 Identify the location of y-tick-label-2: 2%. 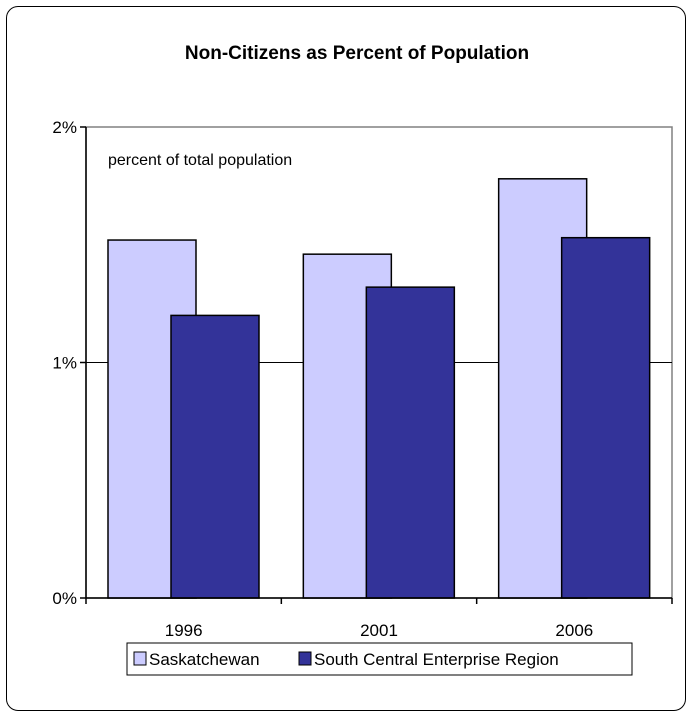
(64, 127).